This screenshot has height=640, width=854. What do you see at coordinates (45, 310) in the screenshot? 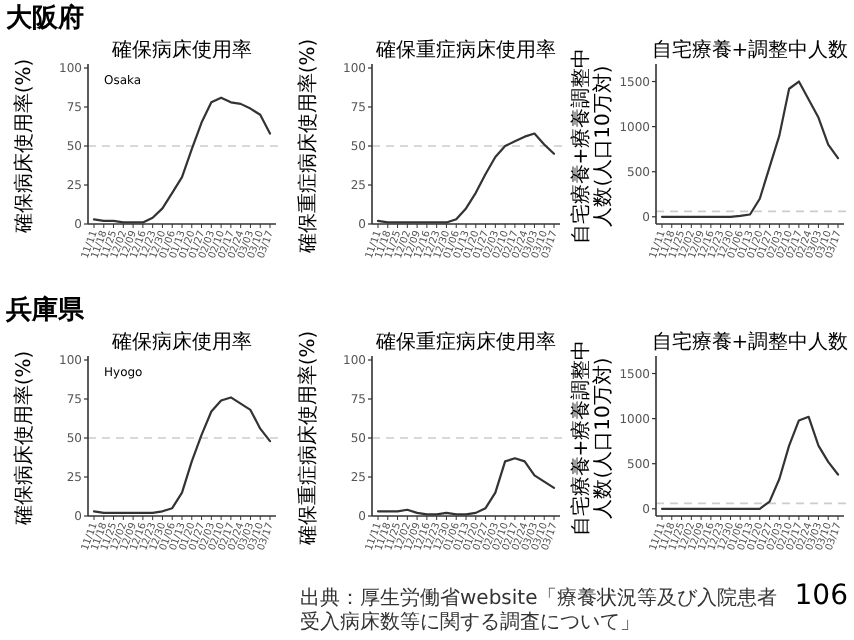
I see `text: 兵庫県` at bounding box center [45, 310].